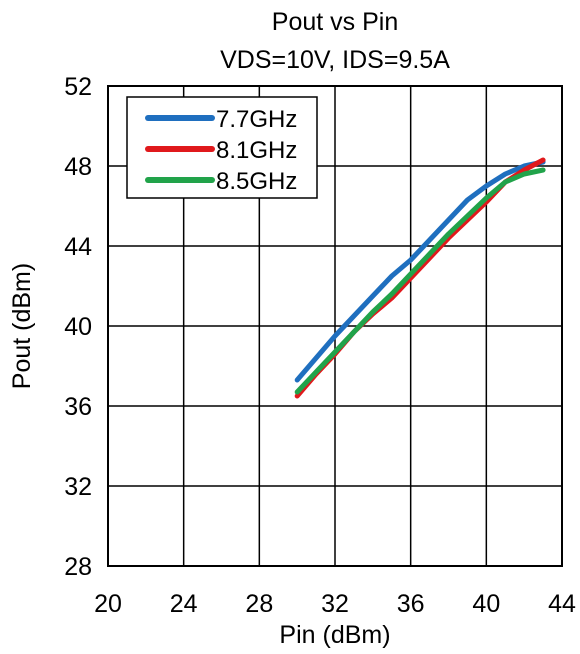 The width and height of the screenshot is (580, 654). Describe the element at coordinates (335, 22) in the screenshot. I see `chart-title: Pout vs Pin` at that location.